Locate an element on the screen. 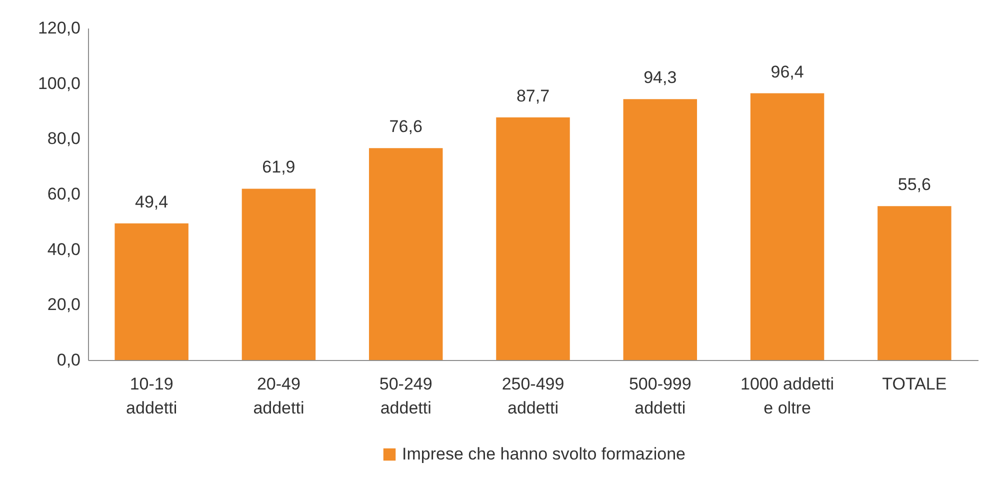 The width and height of the screenshot is (984, 479). y-tick-label: 20,0 is located at coordinates (63, 304).